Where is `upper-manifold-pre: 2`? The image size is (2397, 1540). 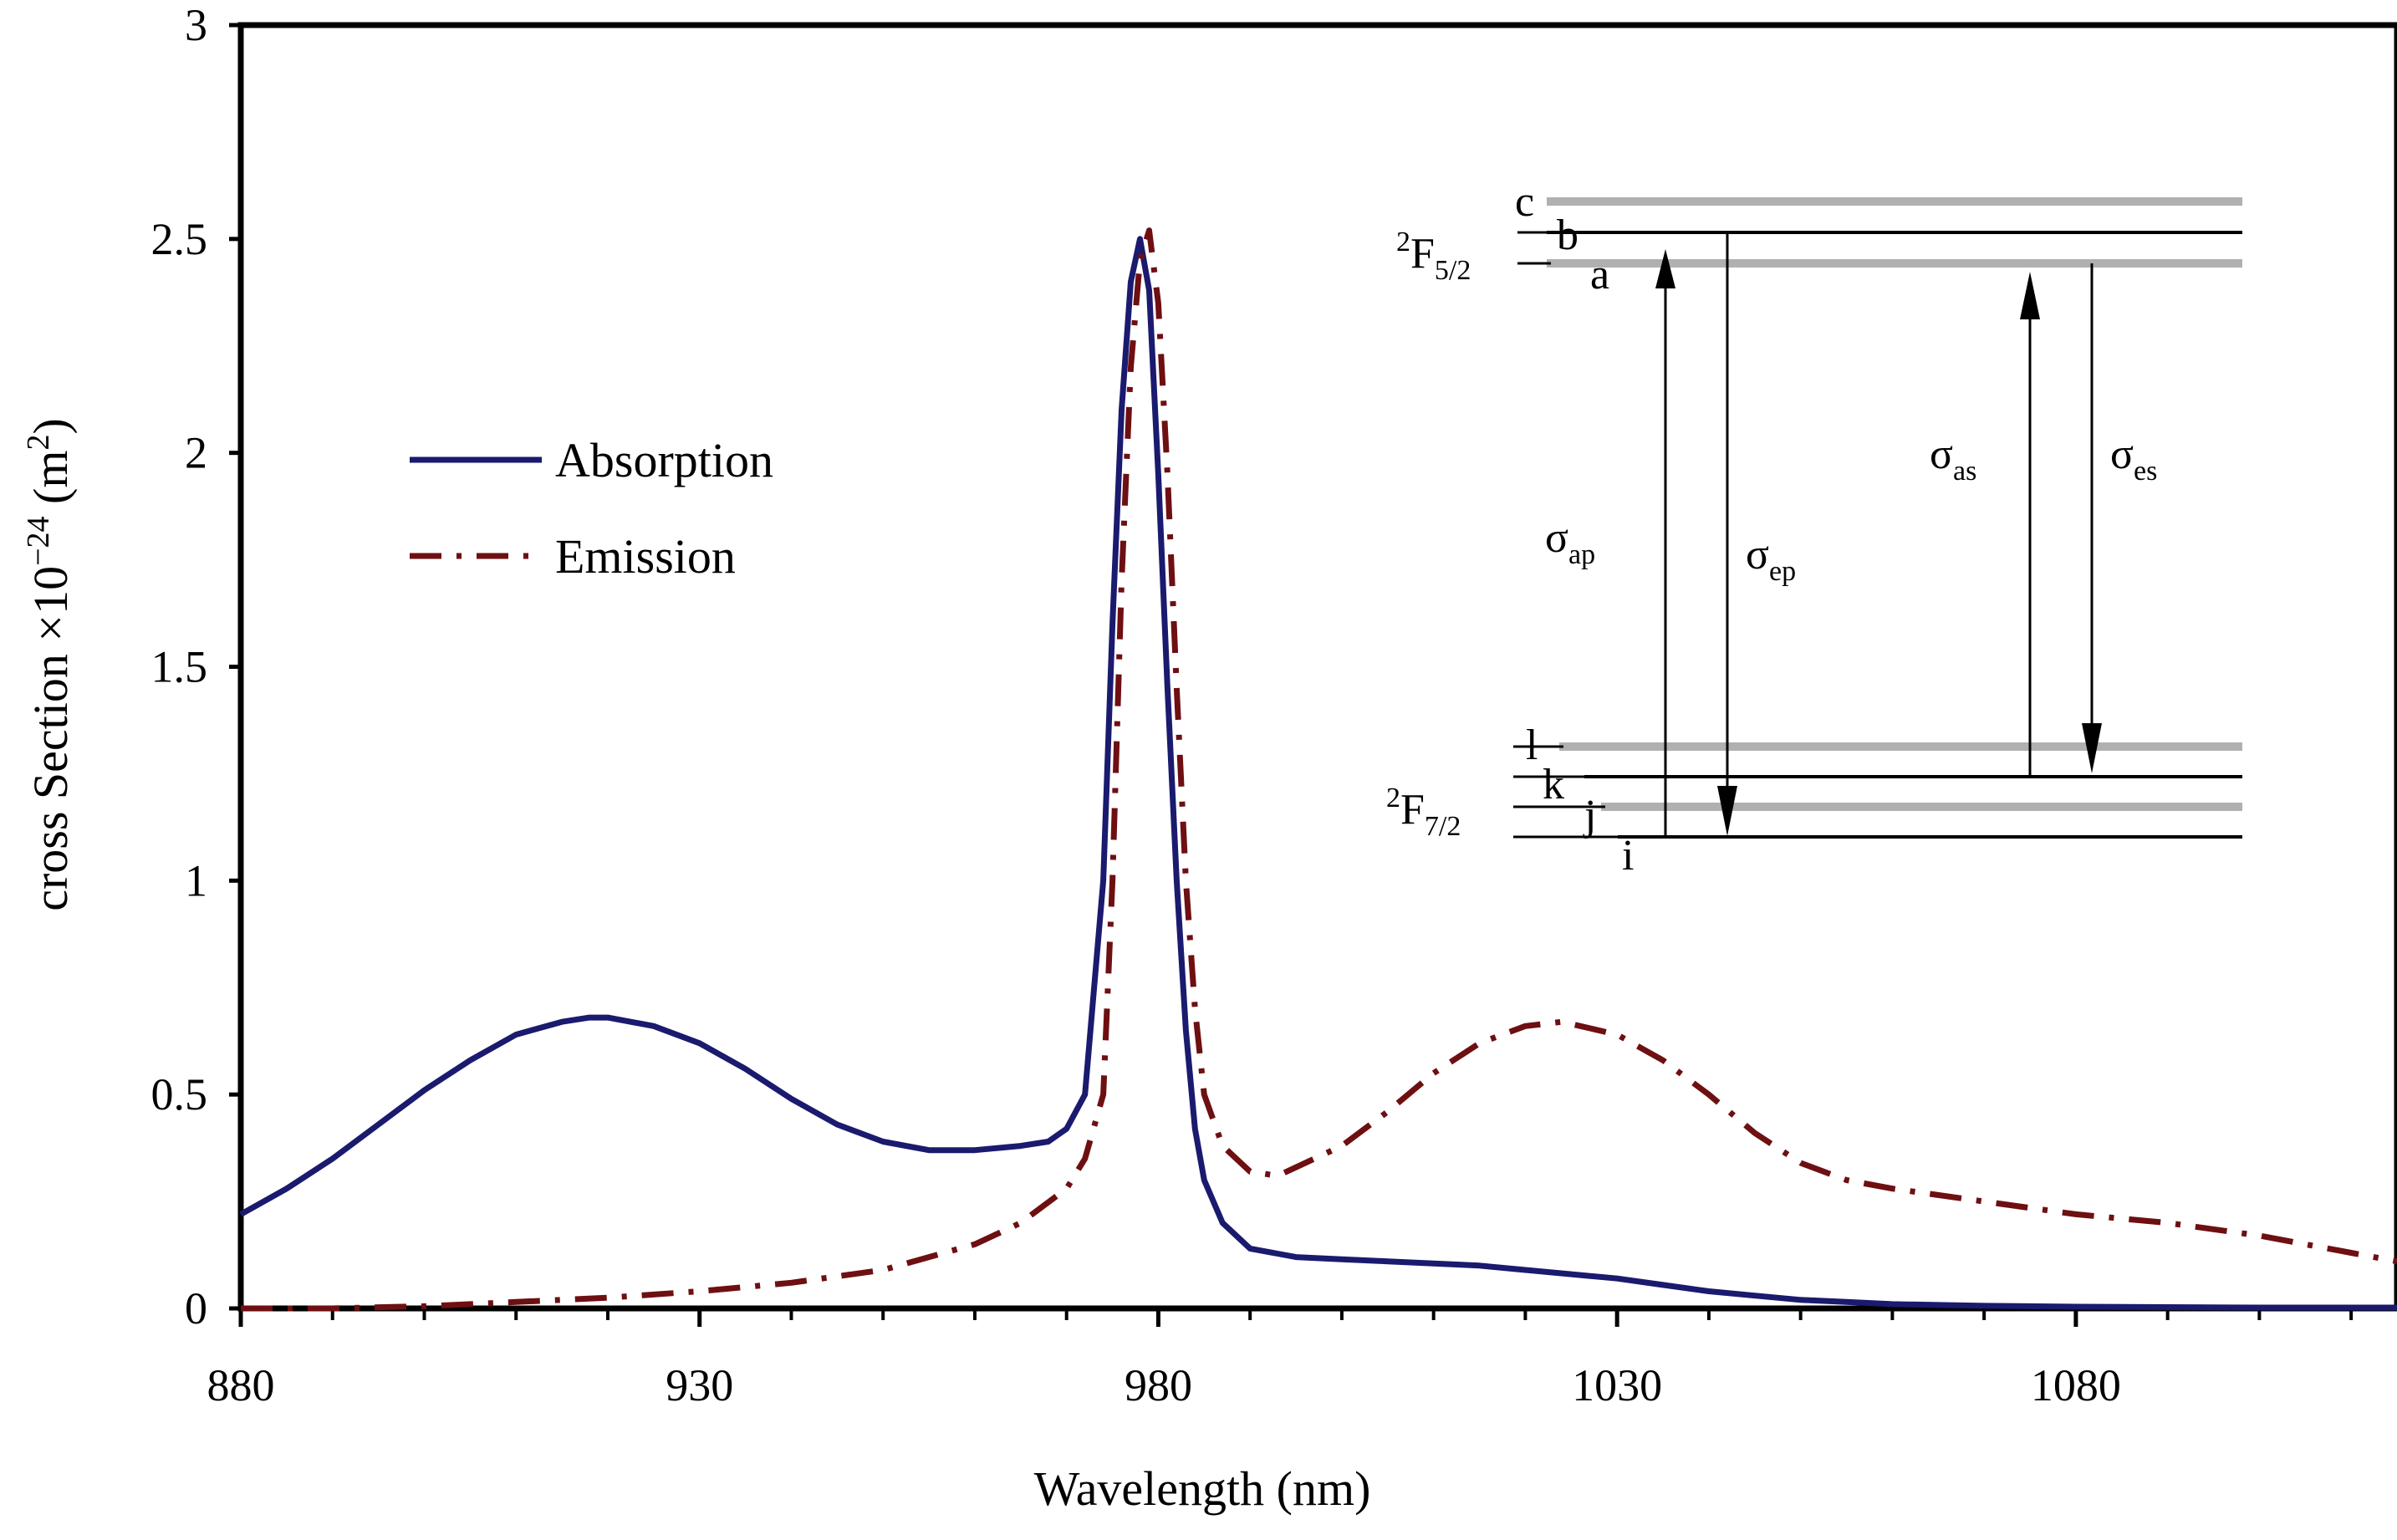
upper-manifold-pre: 2 is located at coordinates (1403, 242).